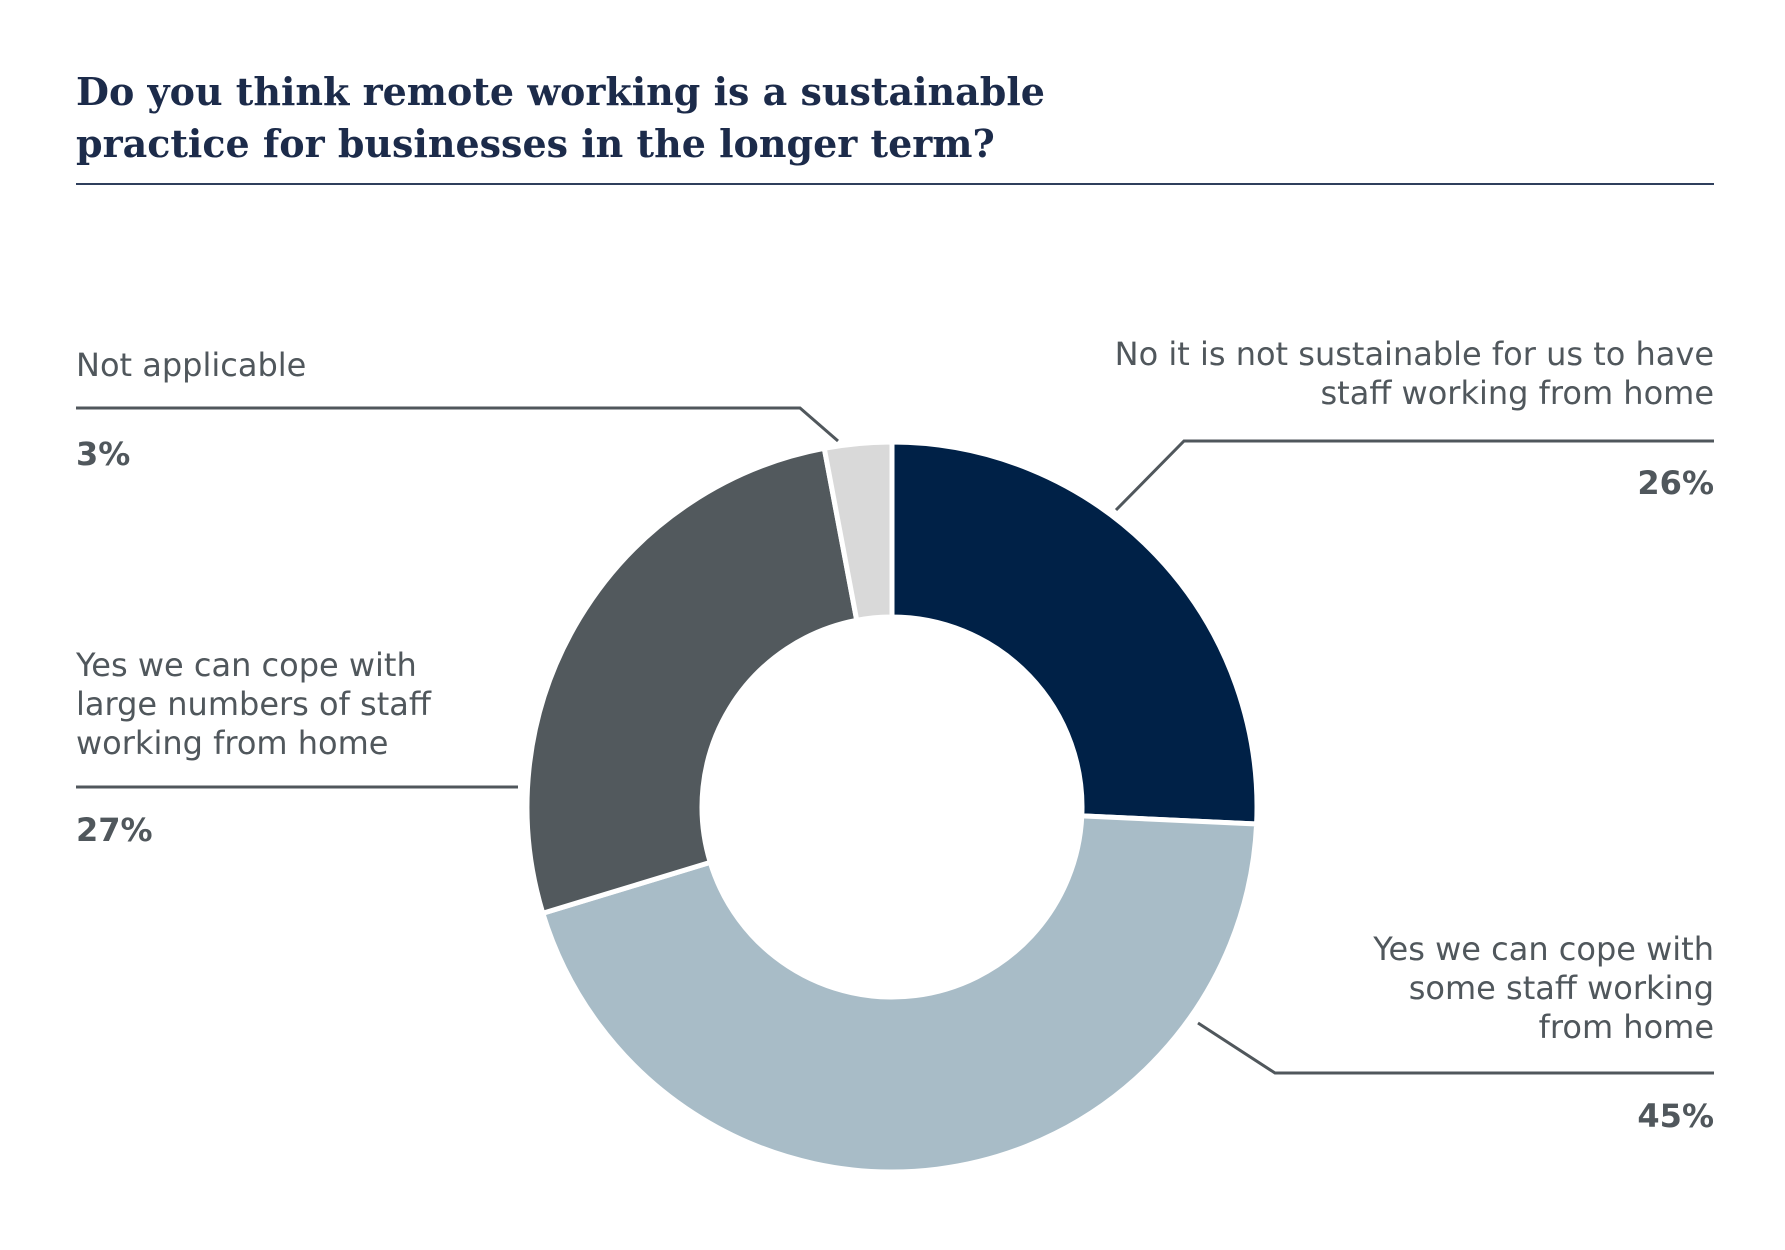  What do you see at coordinates (1626, 1027) in the screenshot?
I see `label-line: from home` at bounding box center [1626, 1027].